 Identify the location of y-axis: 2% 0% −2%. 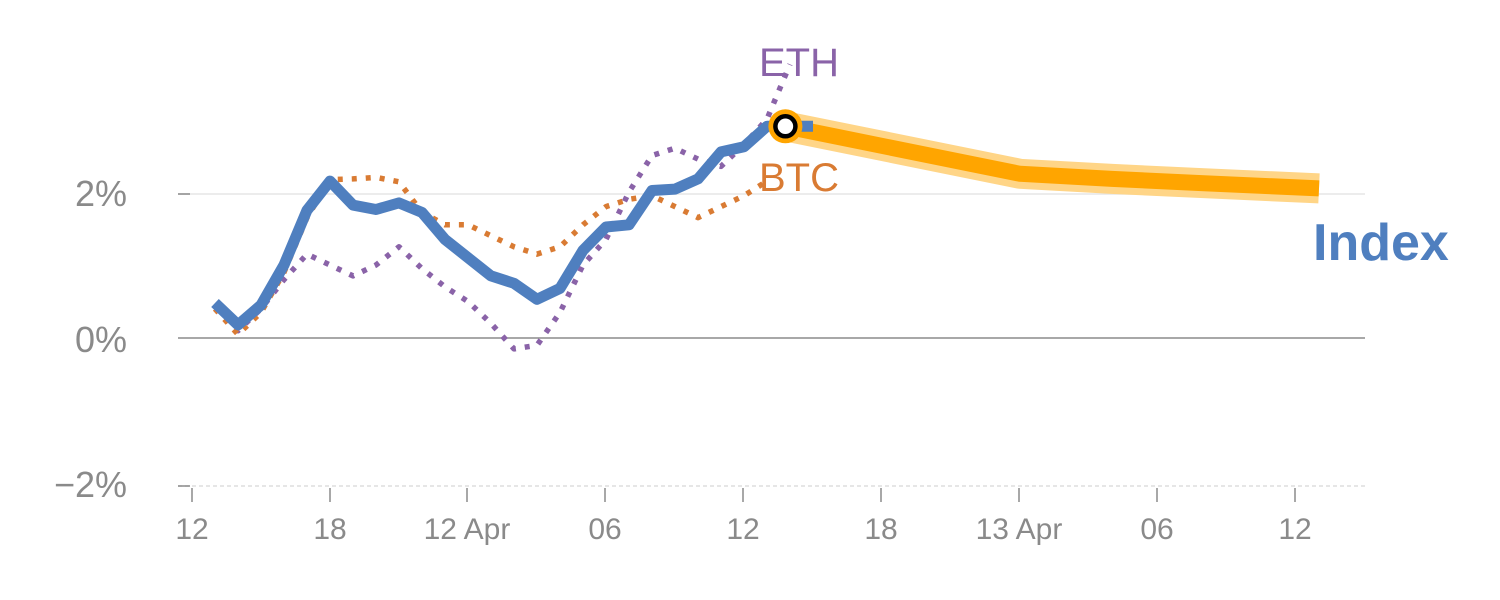
(122, 339).